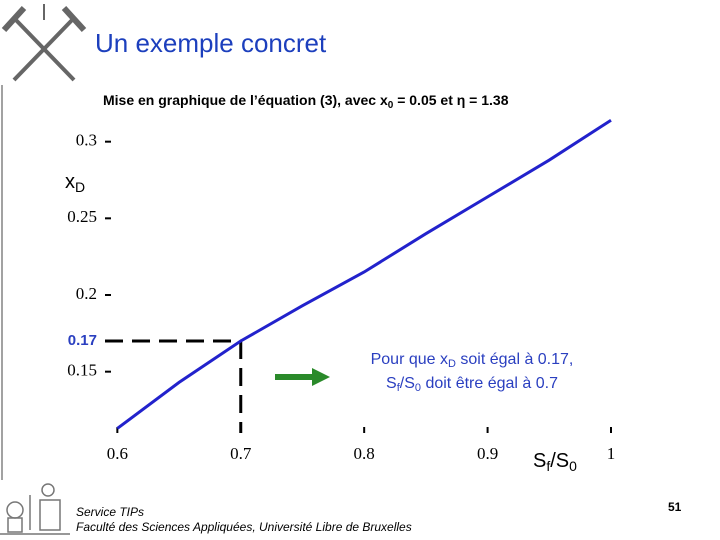  I want to click on y-tick-label: 0.3, so click(86, 140).